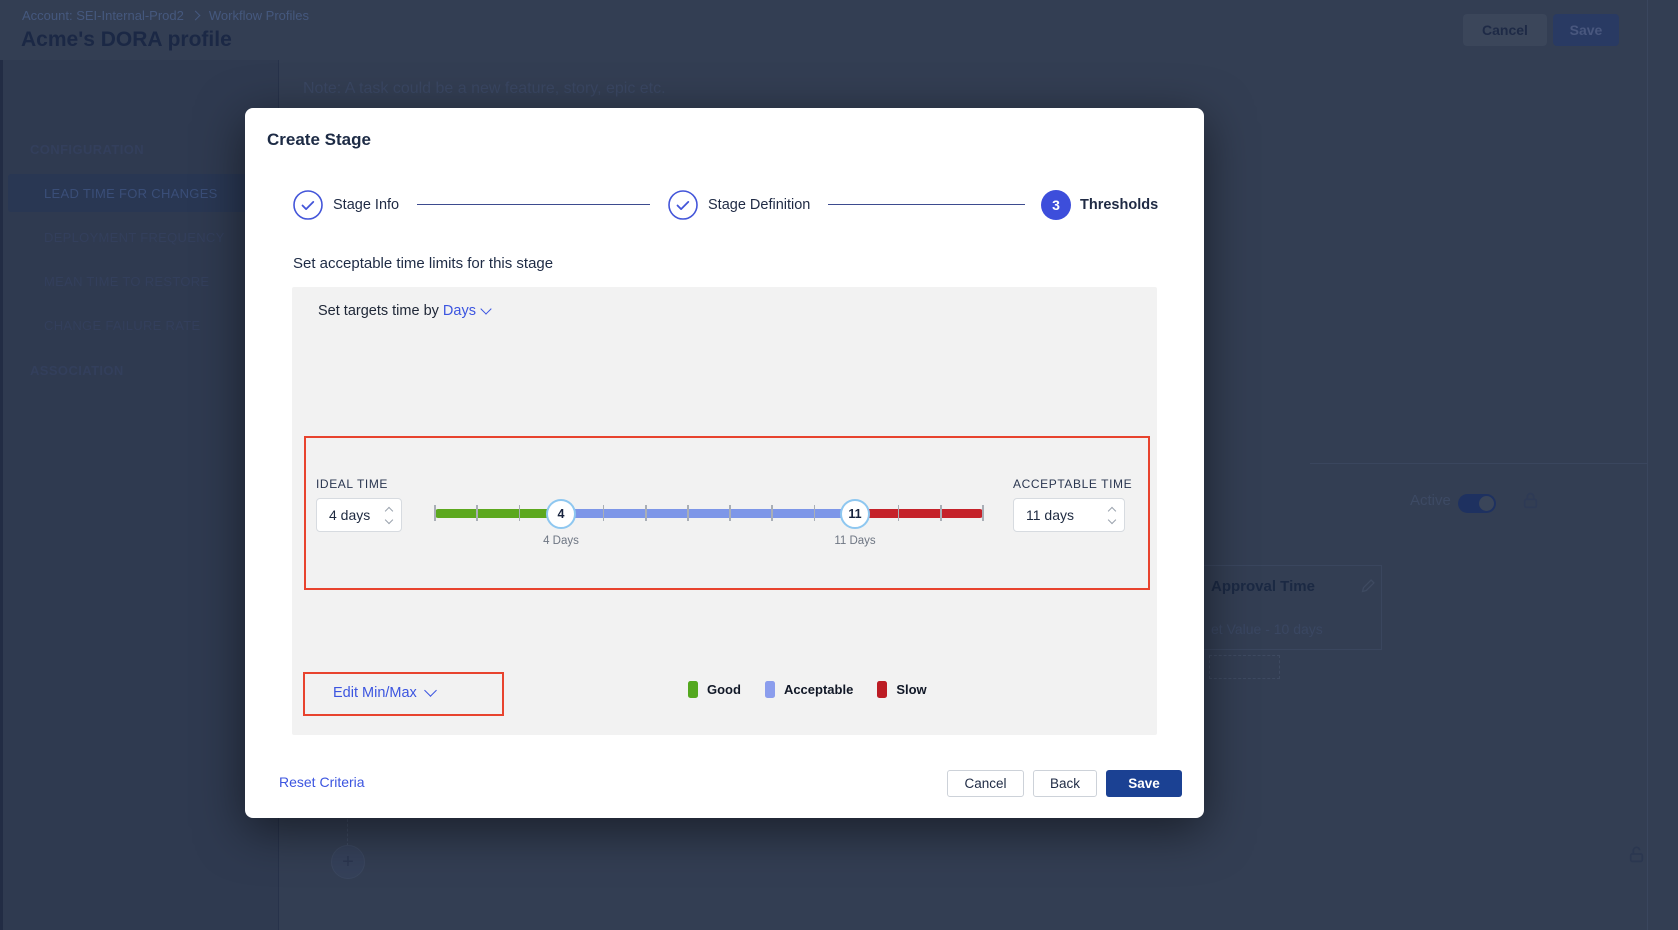 This screenshot has height=930, width=1678. What do you see at coordinates (87, 149) in the screenshot?
I see `sidebar-section-configuration: CONFIGURATION` at bounding box center [87, 149].